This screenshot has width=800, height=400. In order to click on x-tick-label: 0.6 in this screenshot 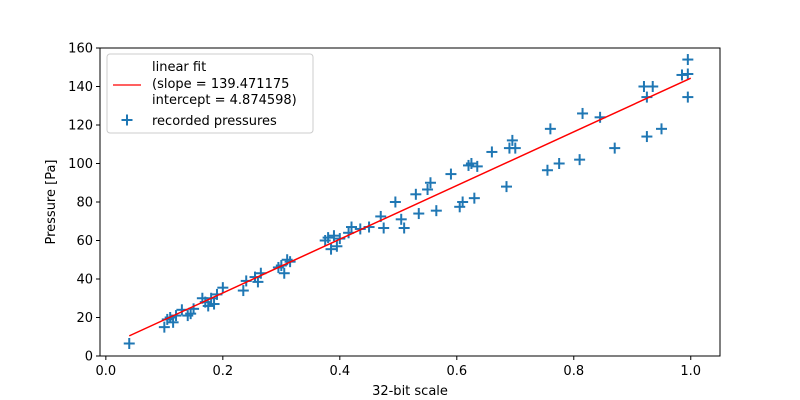, I will do `click(456, 371)`.